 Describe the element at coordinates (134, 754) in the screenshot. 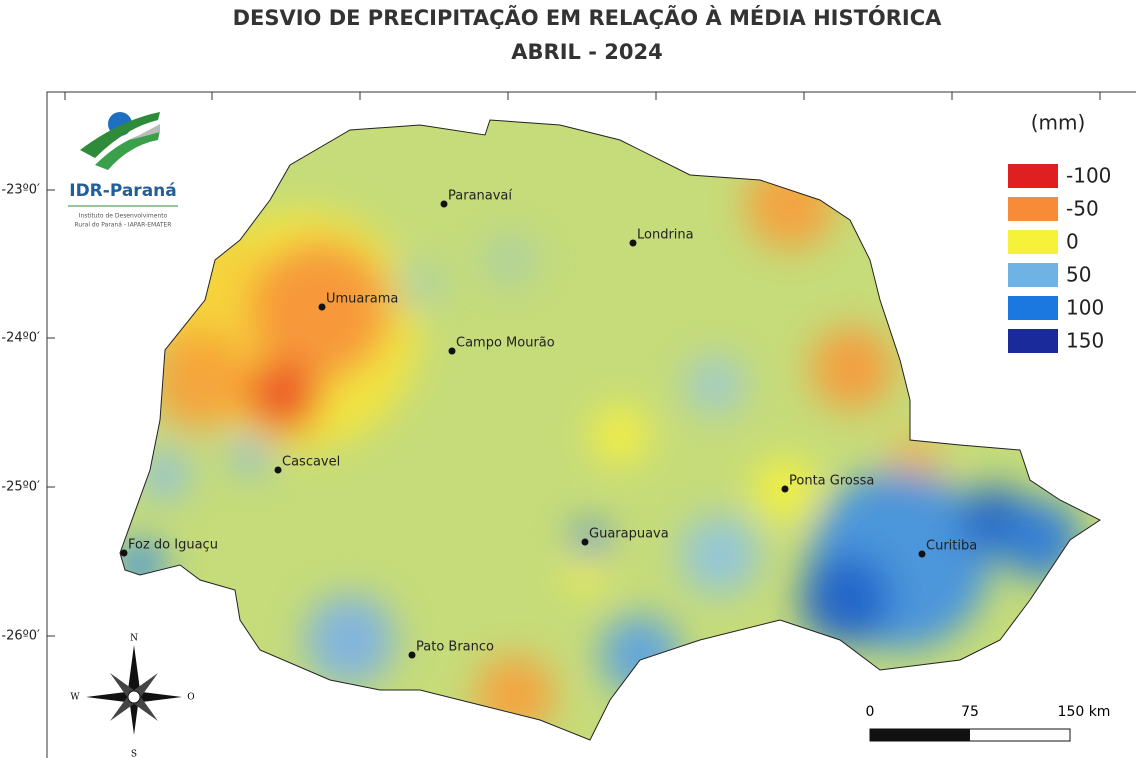

I see `compass-label: S` at that location.